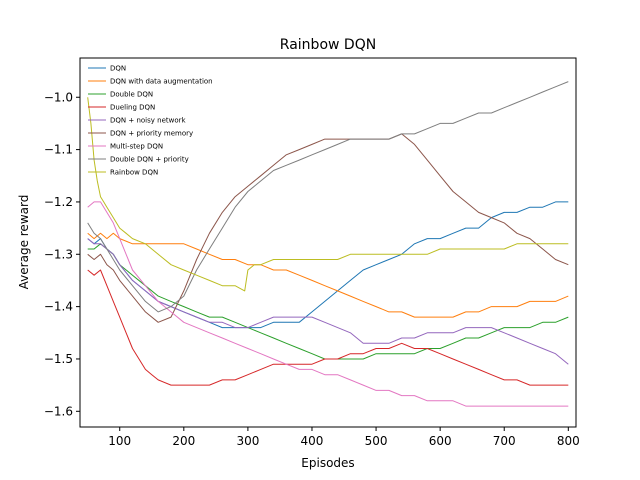 The image size is (640, 480). Describe the element at coordinates (504, 441) in the screenshot. I see `x-tick-label-6: 700` at that location.